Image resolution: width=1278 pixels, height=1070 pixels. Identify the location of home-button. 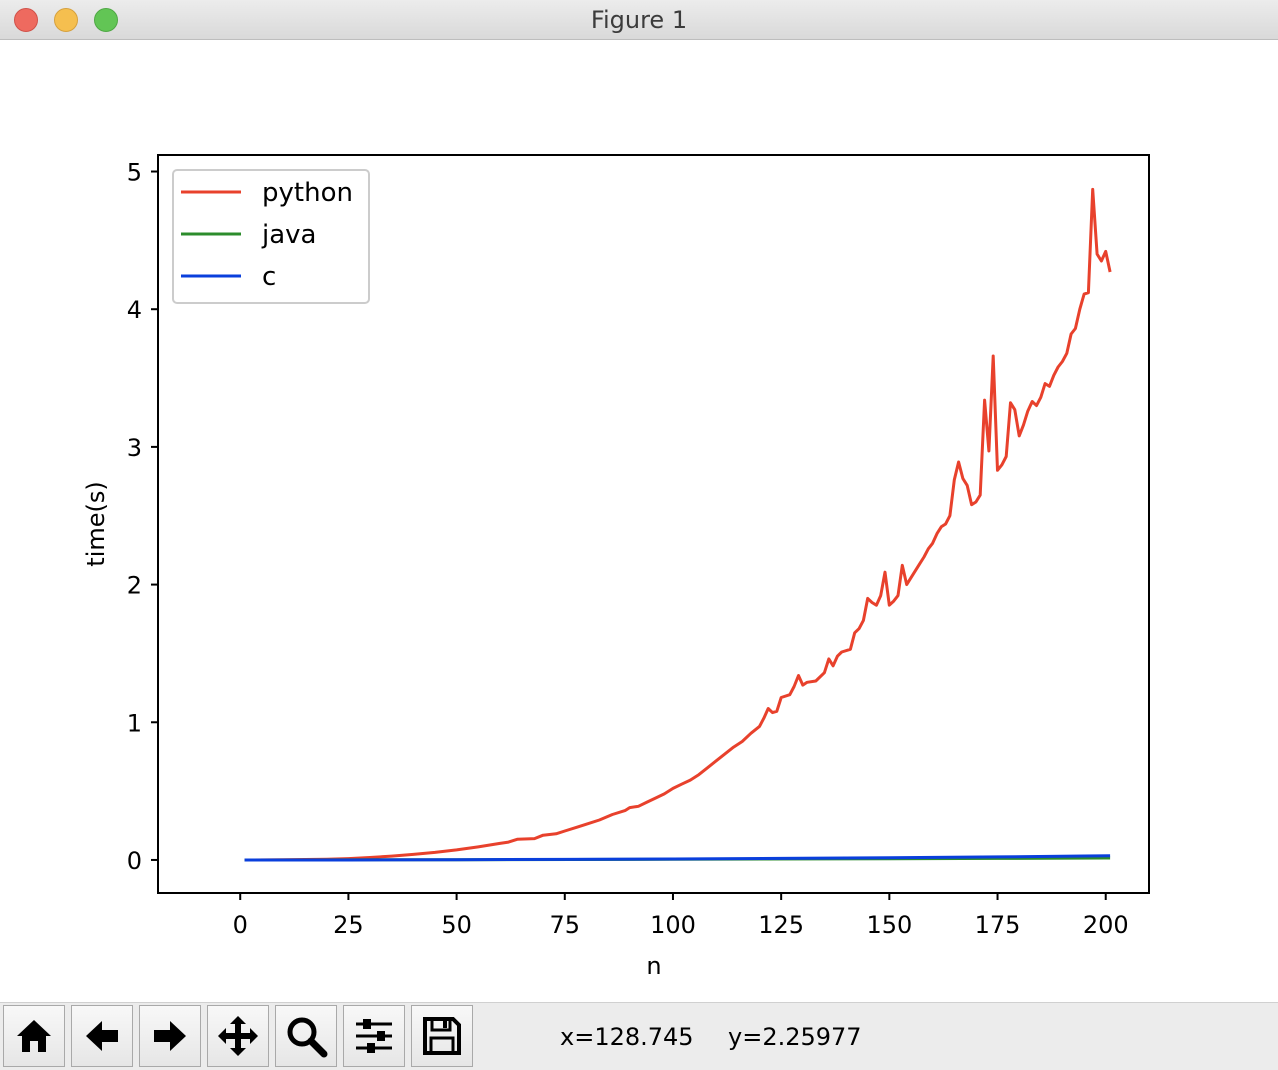
(34, 1036).